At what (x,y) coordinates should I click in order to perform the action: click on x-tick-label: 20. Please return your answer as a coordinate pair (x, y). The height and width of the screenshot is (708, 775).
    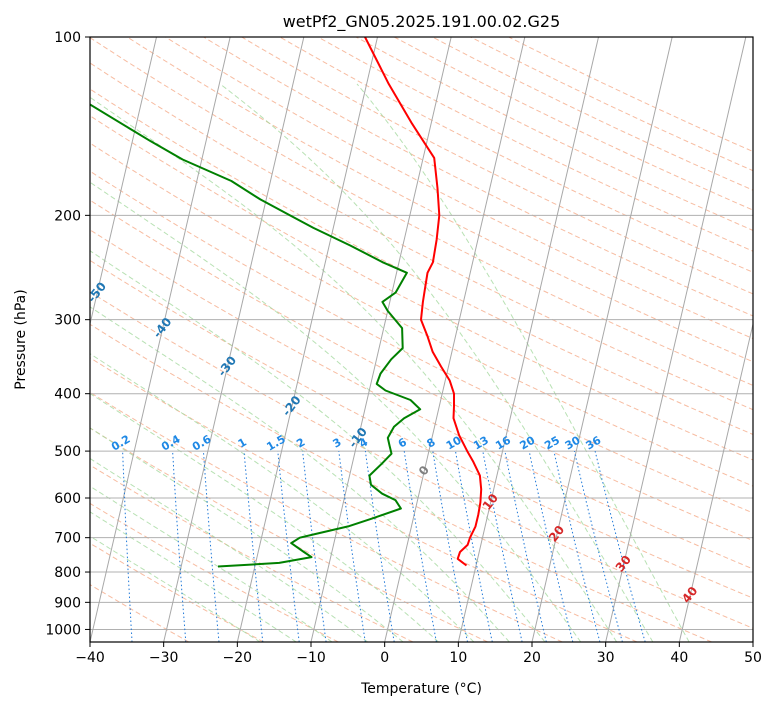
    Looking at the image, I should click on (532, 658).